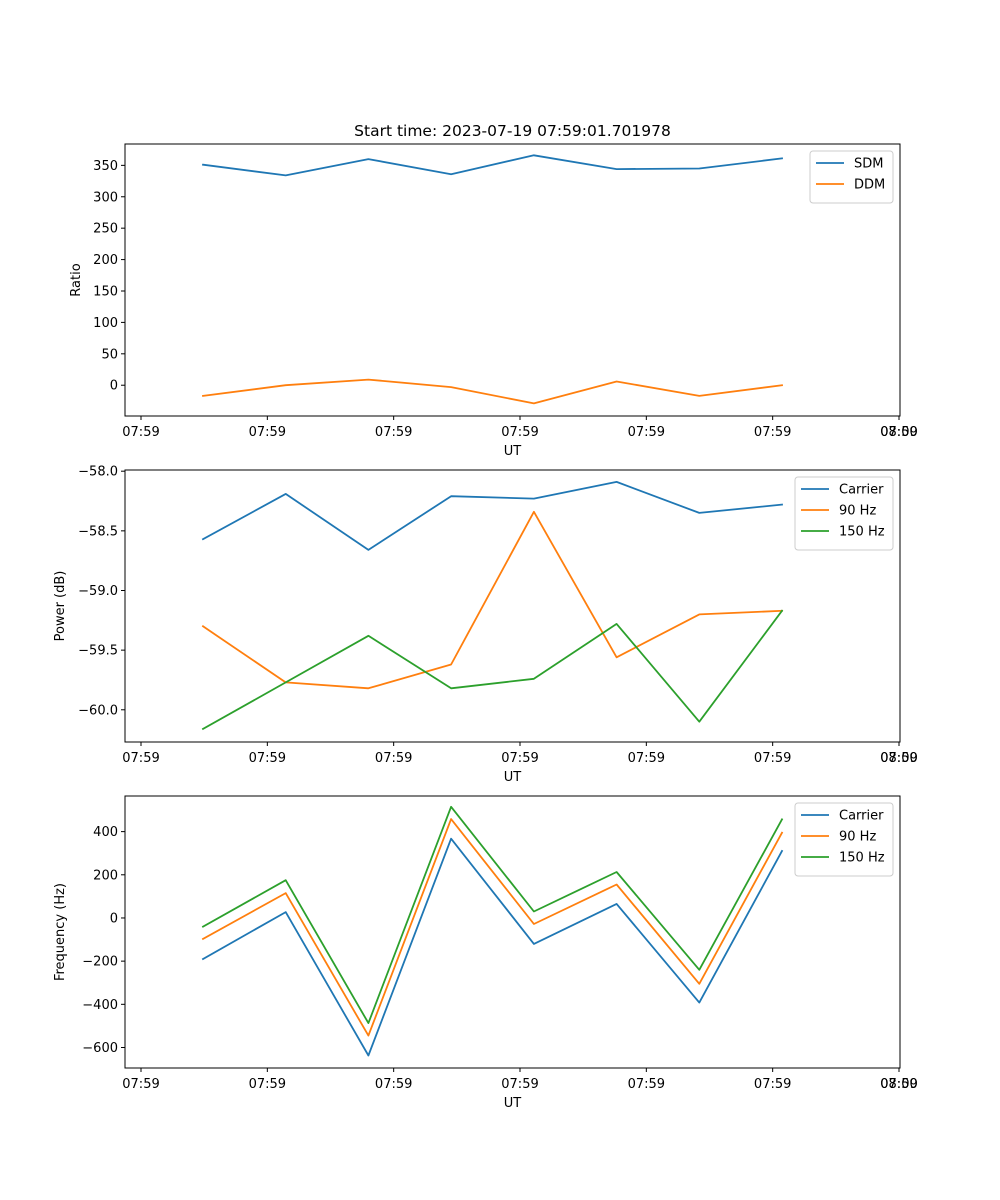 The height and width of the screenshot is (1200, 1000). What do you see at coordinates (512, 131) in the screenshot?
I see `chart-title: Start time: 2023-07-19 07:59:01.701978` at bounding box center [512, 131].